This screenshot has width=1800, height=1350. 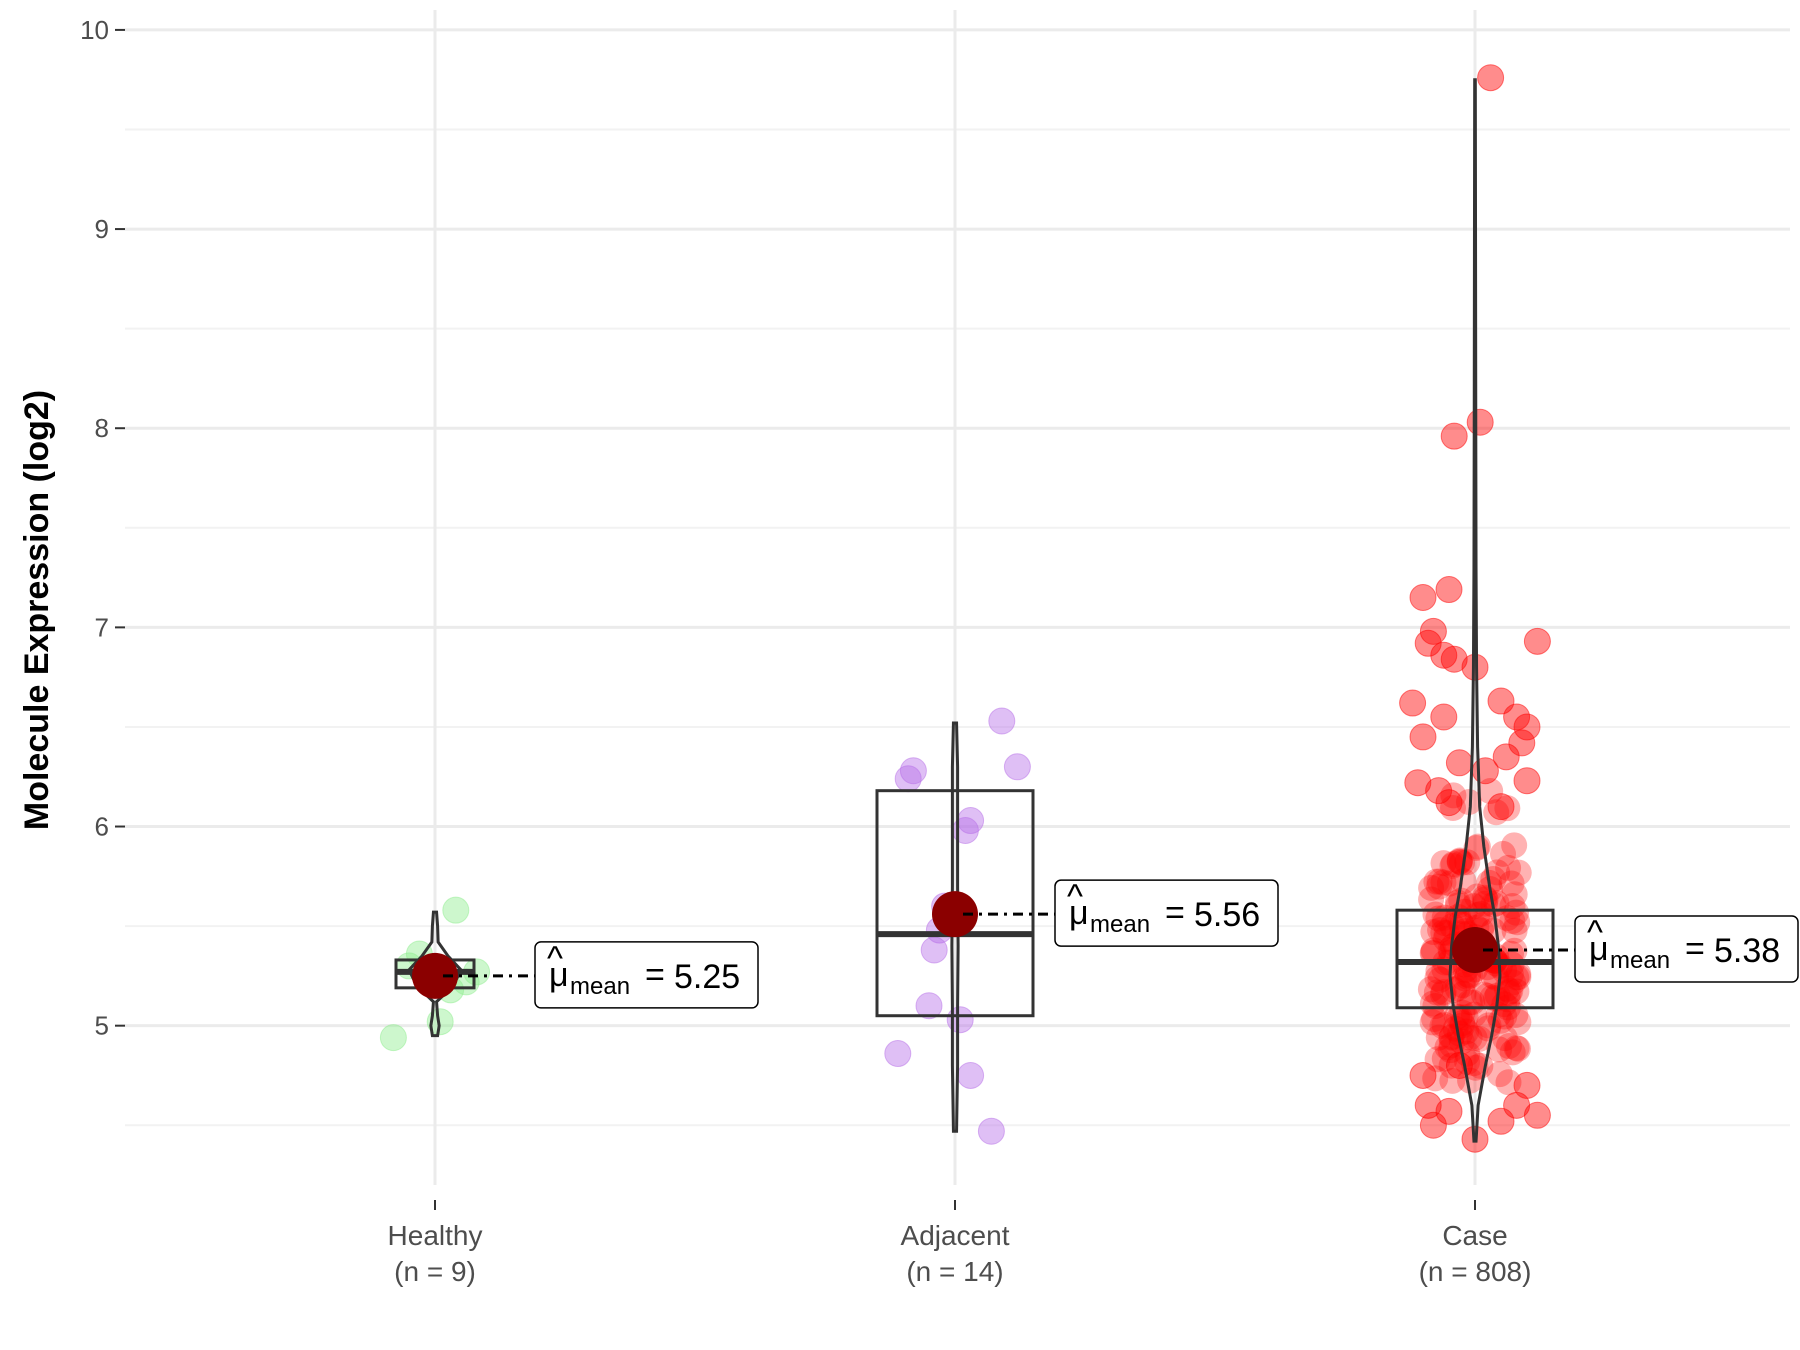 I want to click on mean-value-label: 5.25, so click(x=707, y=977).